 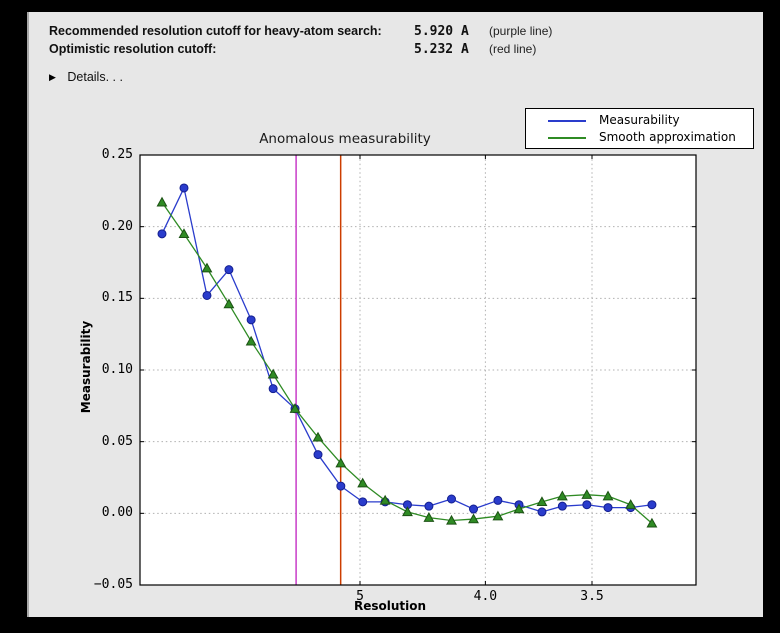 What do you see at coordinates (117, 226) in the screenshot?
I see `y-tick-label: 0.20` at bounding box center [117, 226].